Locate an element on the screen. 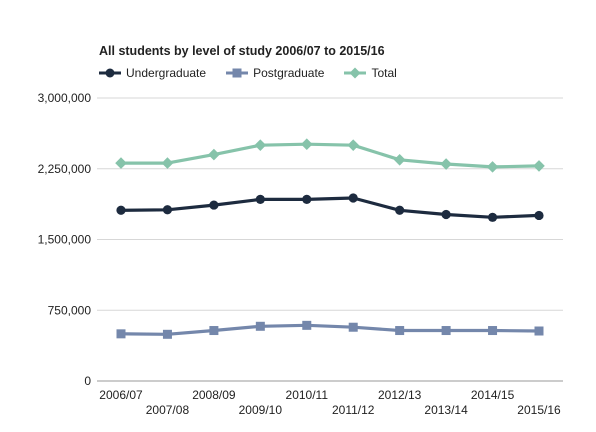 Image resolution: width=596 pixels, height=432 pixels. series-line-postgraduate is located at coordinates (330, 329).